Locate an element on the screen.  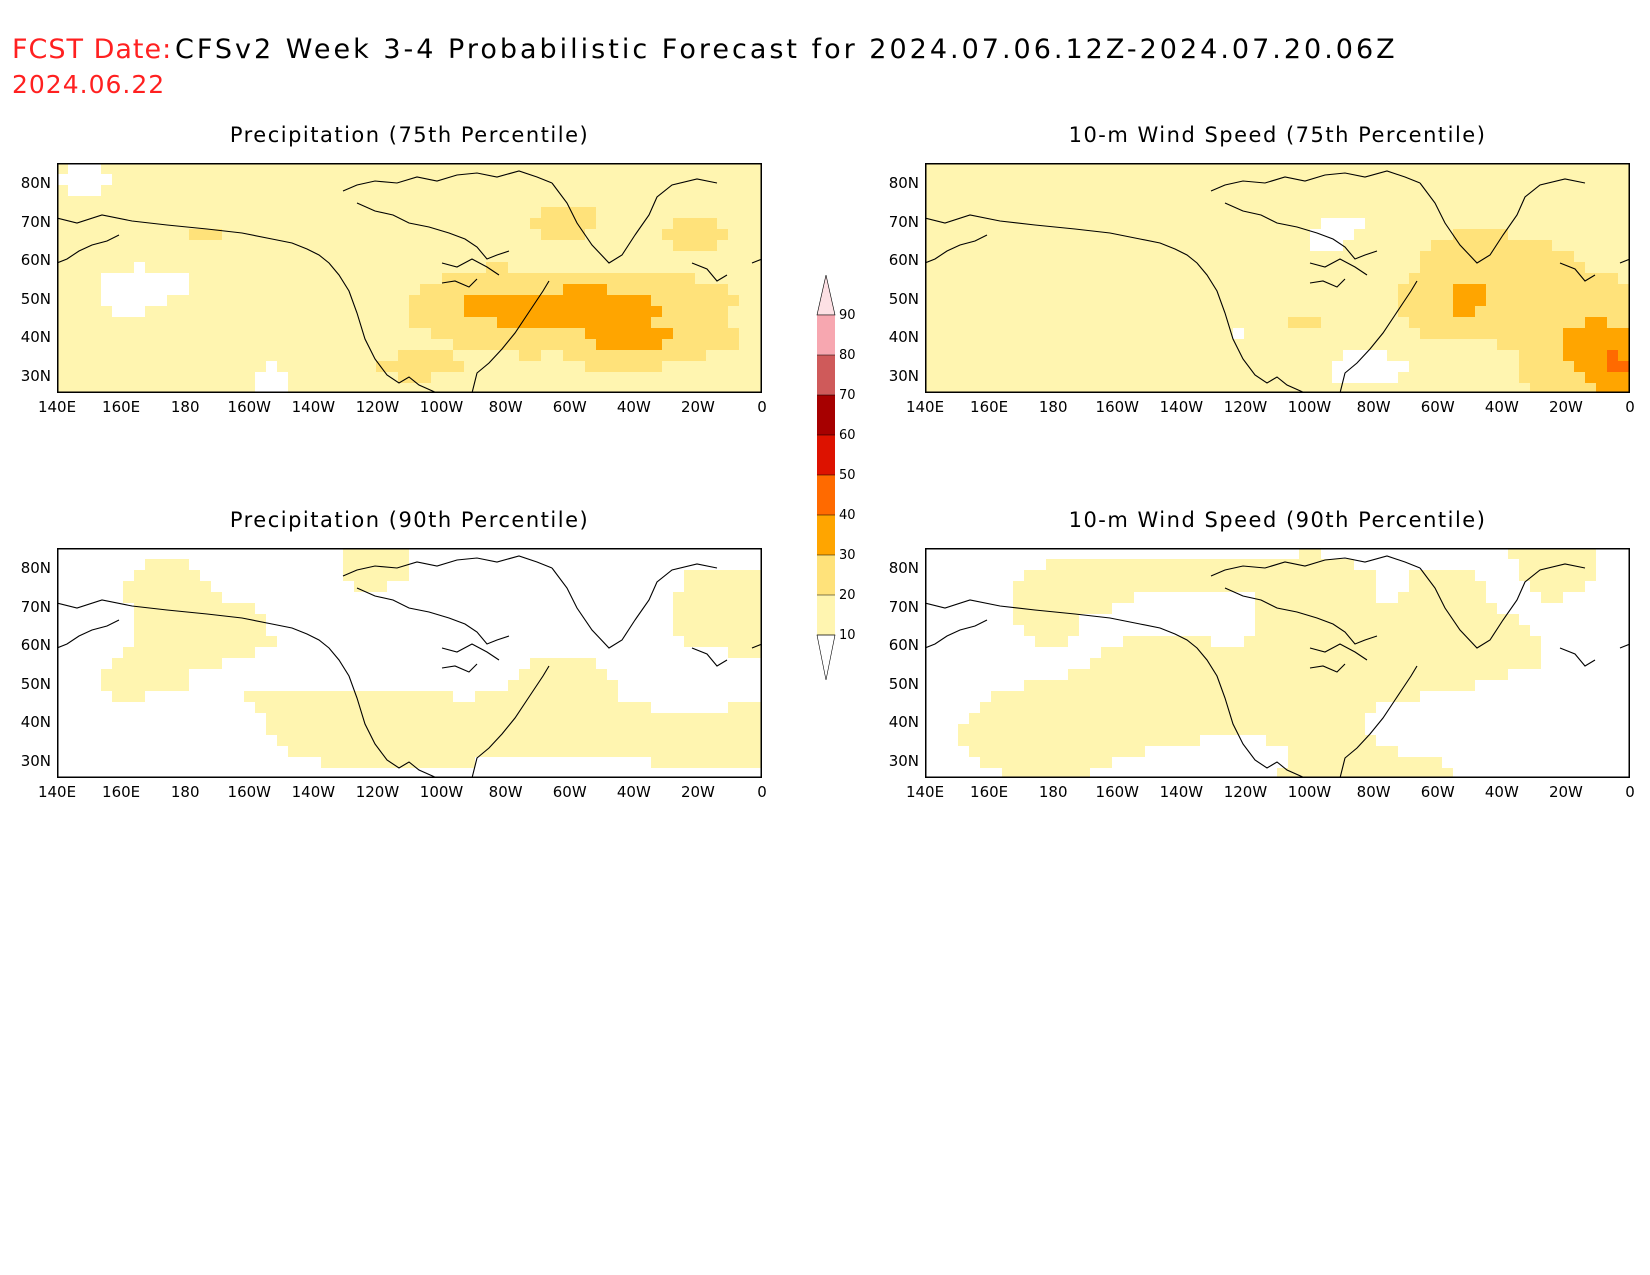
panel-precip-75: Precipitation (75th Percentile) is located at coordinates (409, 258).